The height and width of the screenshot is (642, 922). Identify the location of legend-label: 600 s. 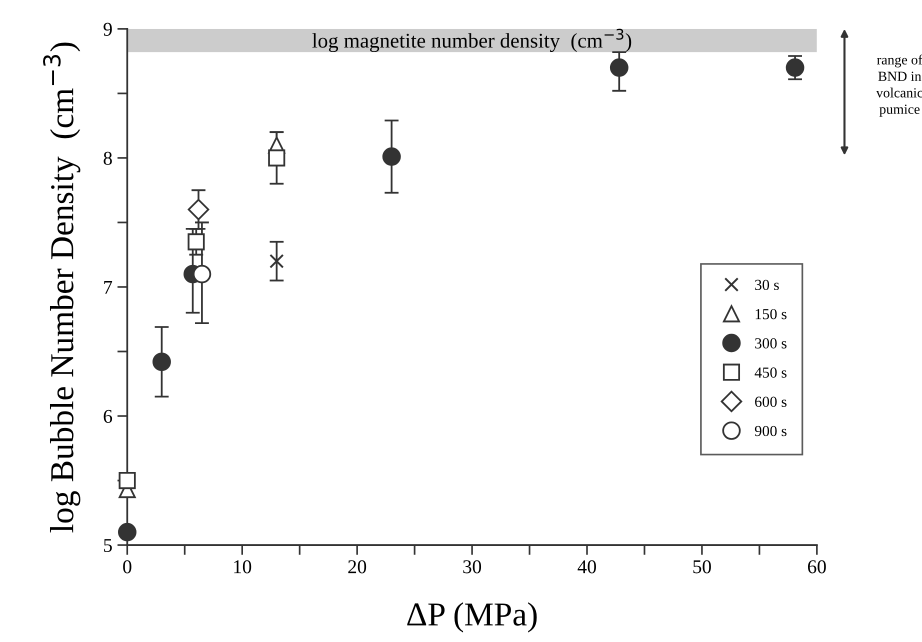
(771, 401).